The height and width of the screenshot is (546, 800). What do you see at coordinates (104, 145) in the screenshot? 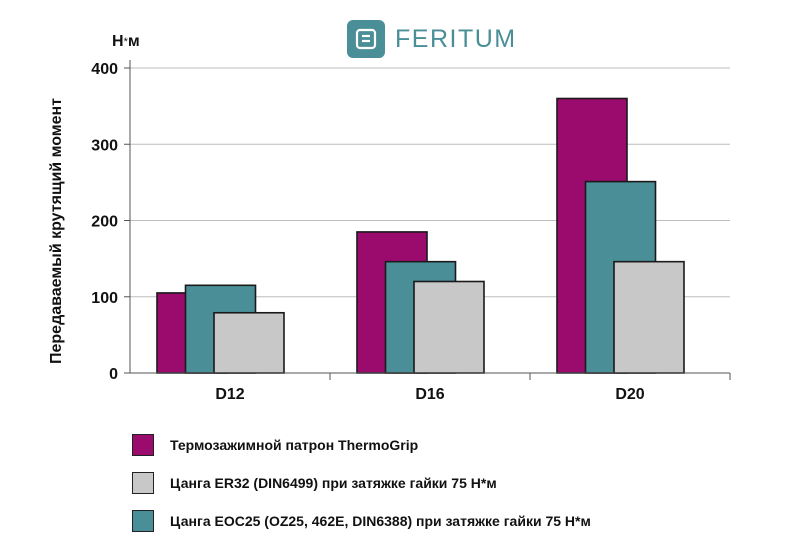
I see `y-tick-label: 300` at bounding box center [104, 145].